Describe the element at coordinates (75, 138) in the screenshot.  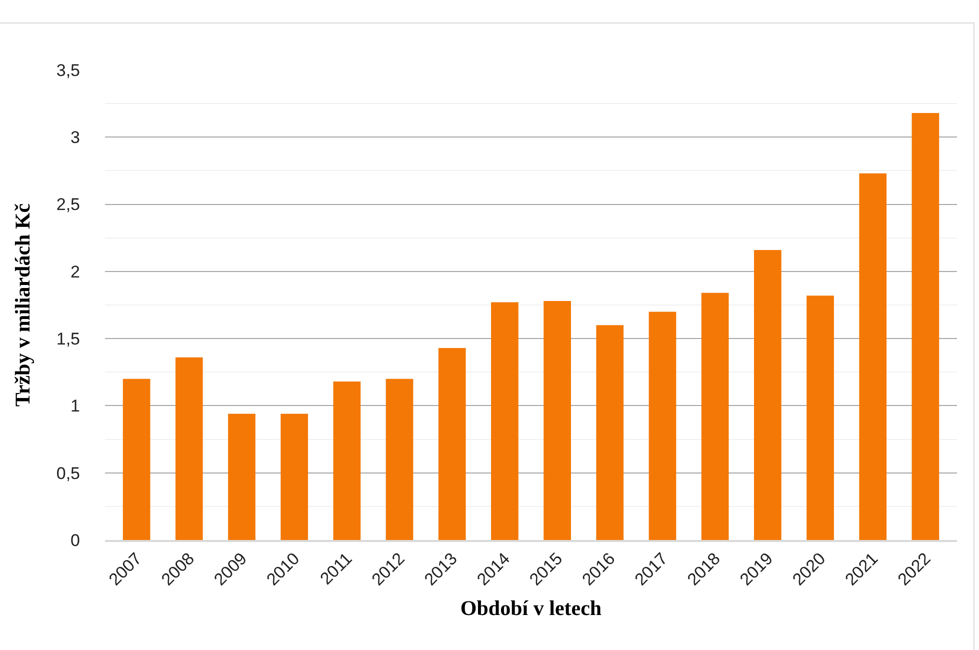
I see `y-tick-label: 3` at that location.